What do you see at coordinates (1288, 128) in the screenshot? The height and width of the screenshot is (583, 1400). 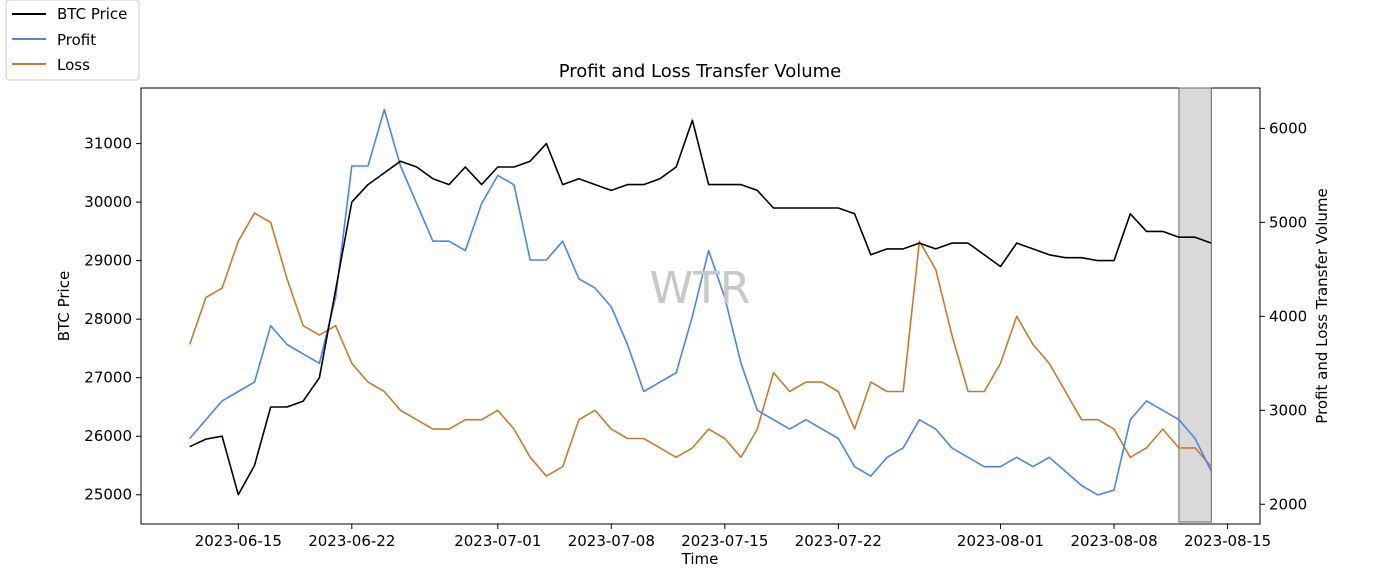 I see `right-tick-label: 6000` at bounding box center [1288, 128].